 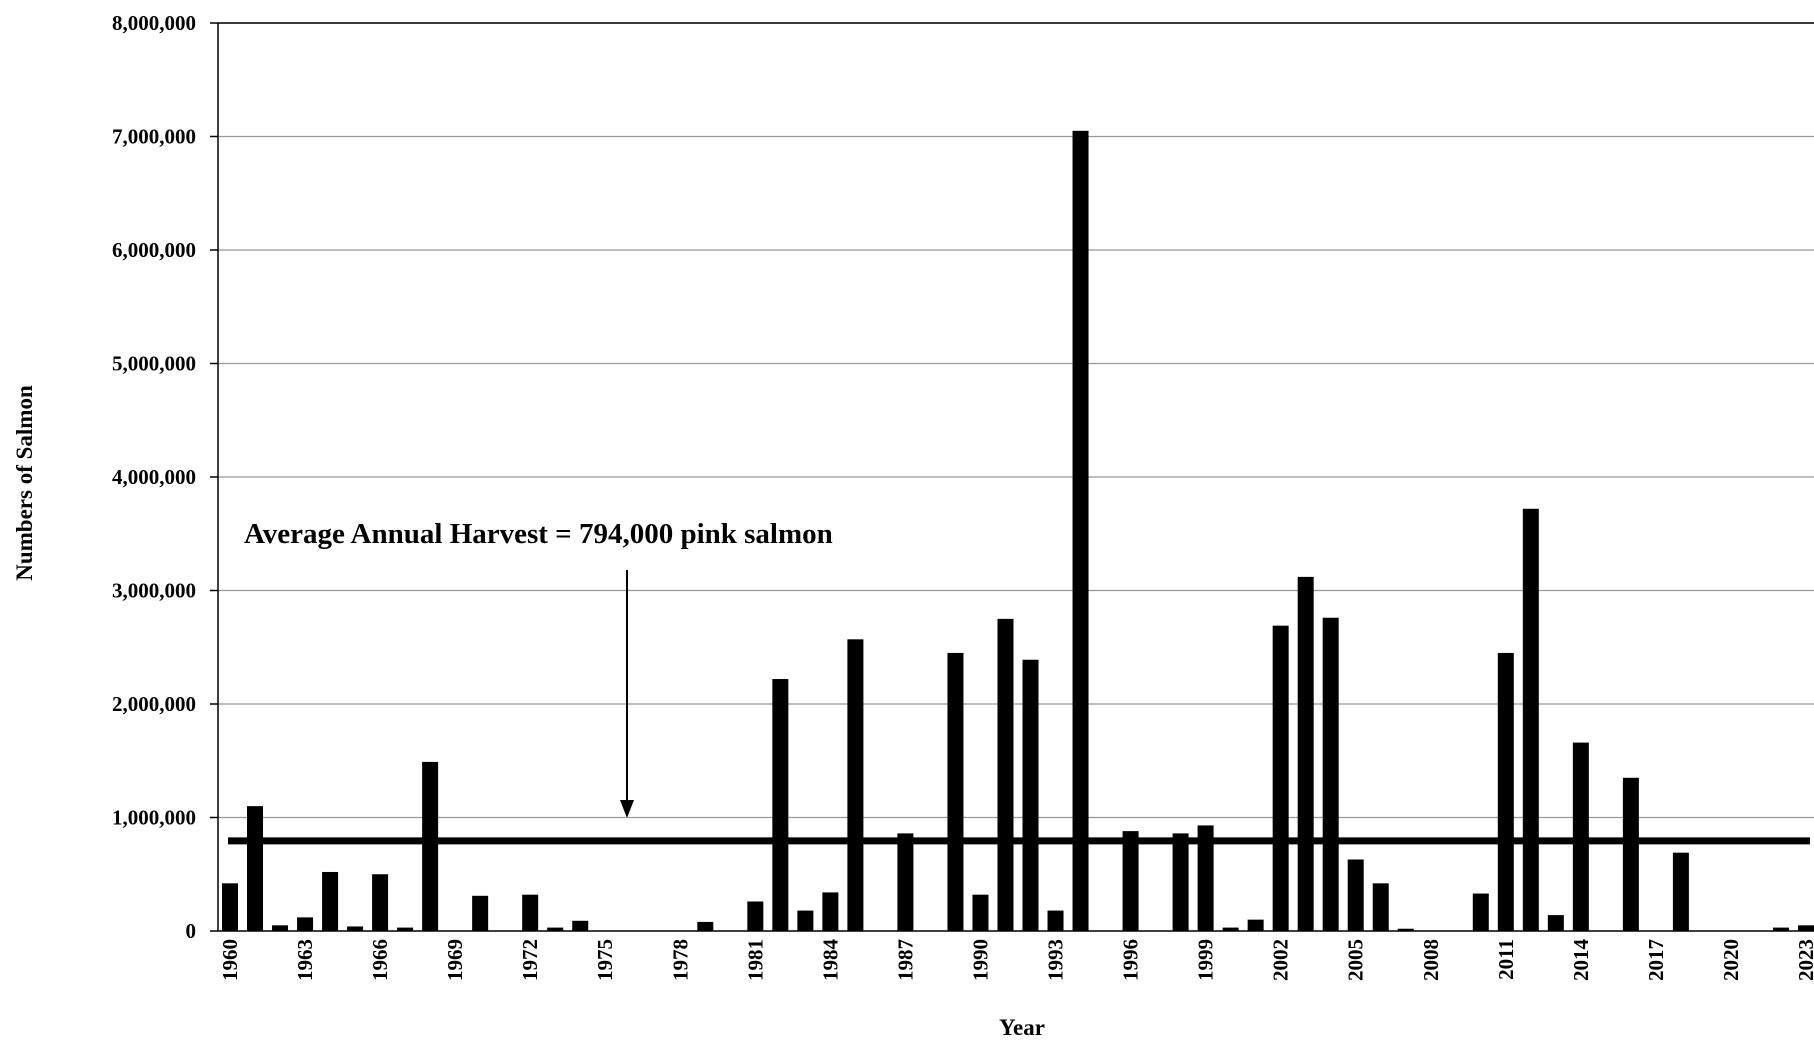 What do you see at coordinates (154, 477) in the screenshot?
I see `y-tick-label: 4,000,000` at bounding box center [154, 477].